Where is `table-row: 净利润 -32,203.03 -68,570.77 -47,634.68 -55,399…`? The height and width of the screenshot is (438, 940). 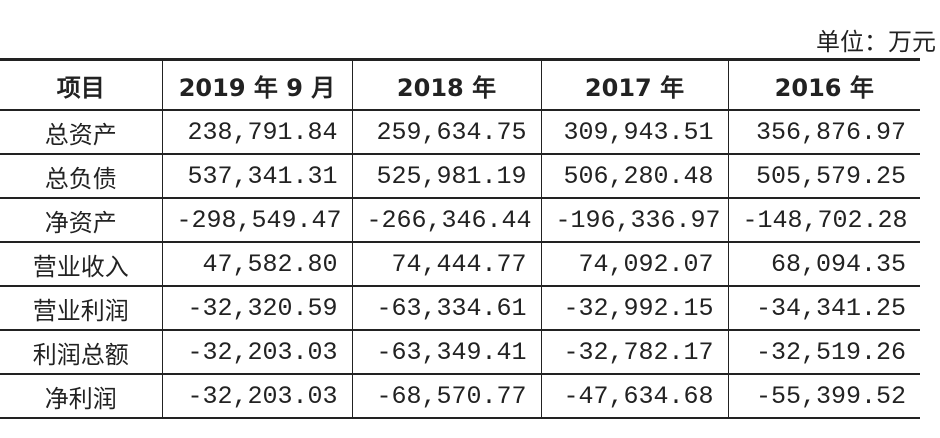
table-row: 净利润 -32,203.03 -68,570.77 -47,634.68 -55,399… is located at coordinates (460, 396).